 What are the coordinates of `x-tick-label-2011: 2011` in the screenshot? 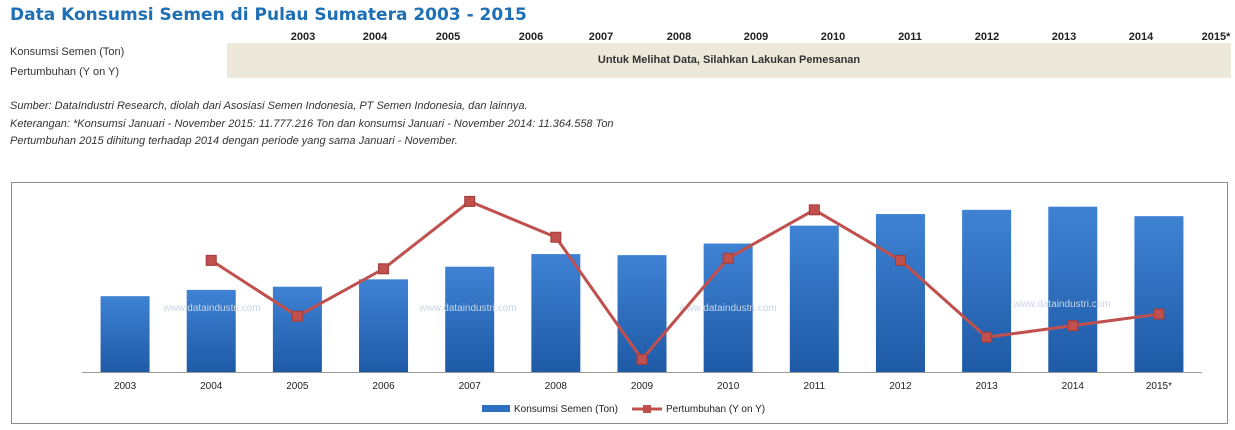 It's located at (815, 386).